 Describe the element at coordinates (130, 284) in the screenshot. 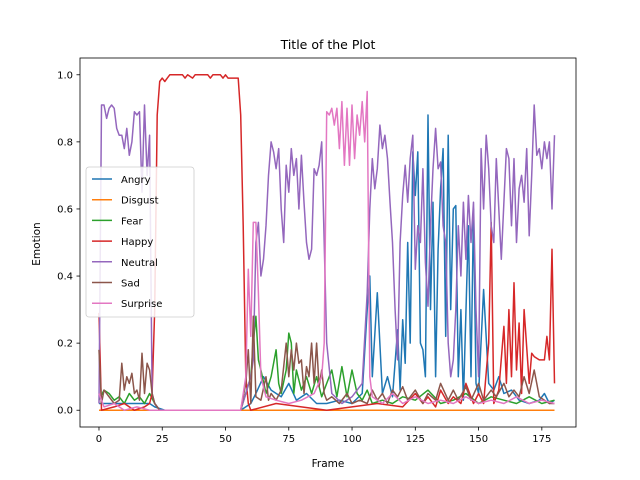

I see `legend-label-sad: Sad` at that location.